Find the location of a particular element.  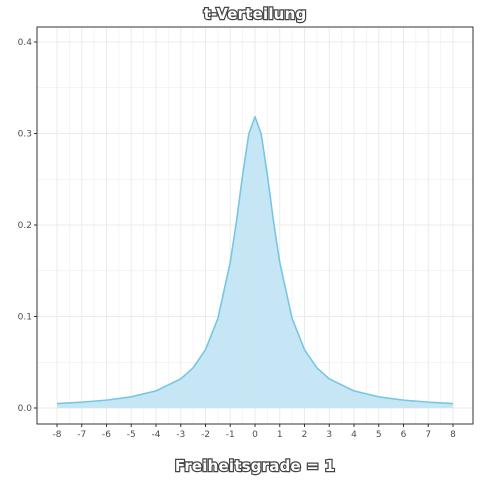

y-tick-label: 0.0 is located at coordinates (25, 409).